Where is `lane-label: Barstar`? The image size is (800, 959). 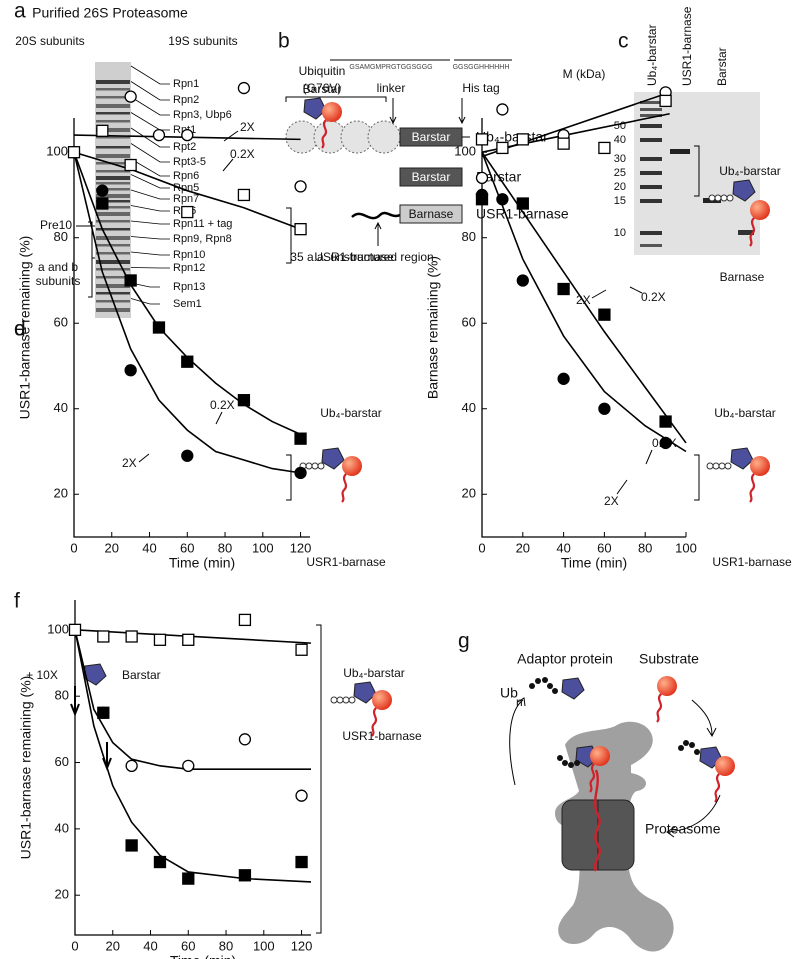 lane-label: Barstar is located at coordinates (722, 66).